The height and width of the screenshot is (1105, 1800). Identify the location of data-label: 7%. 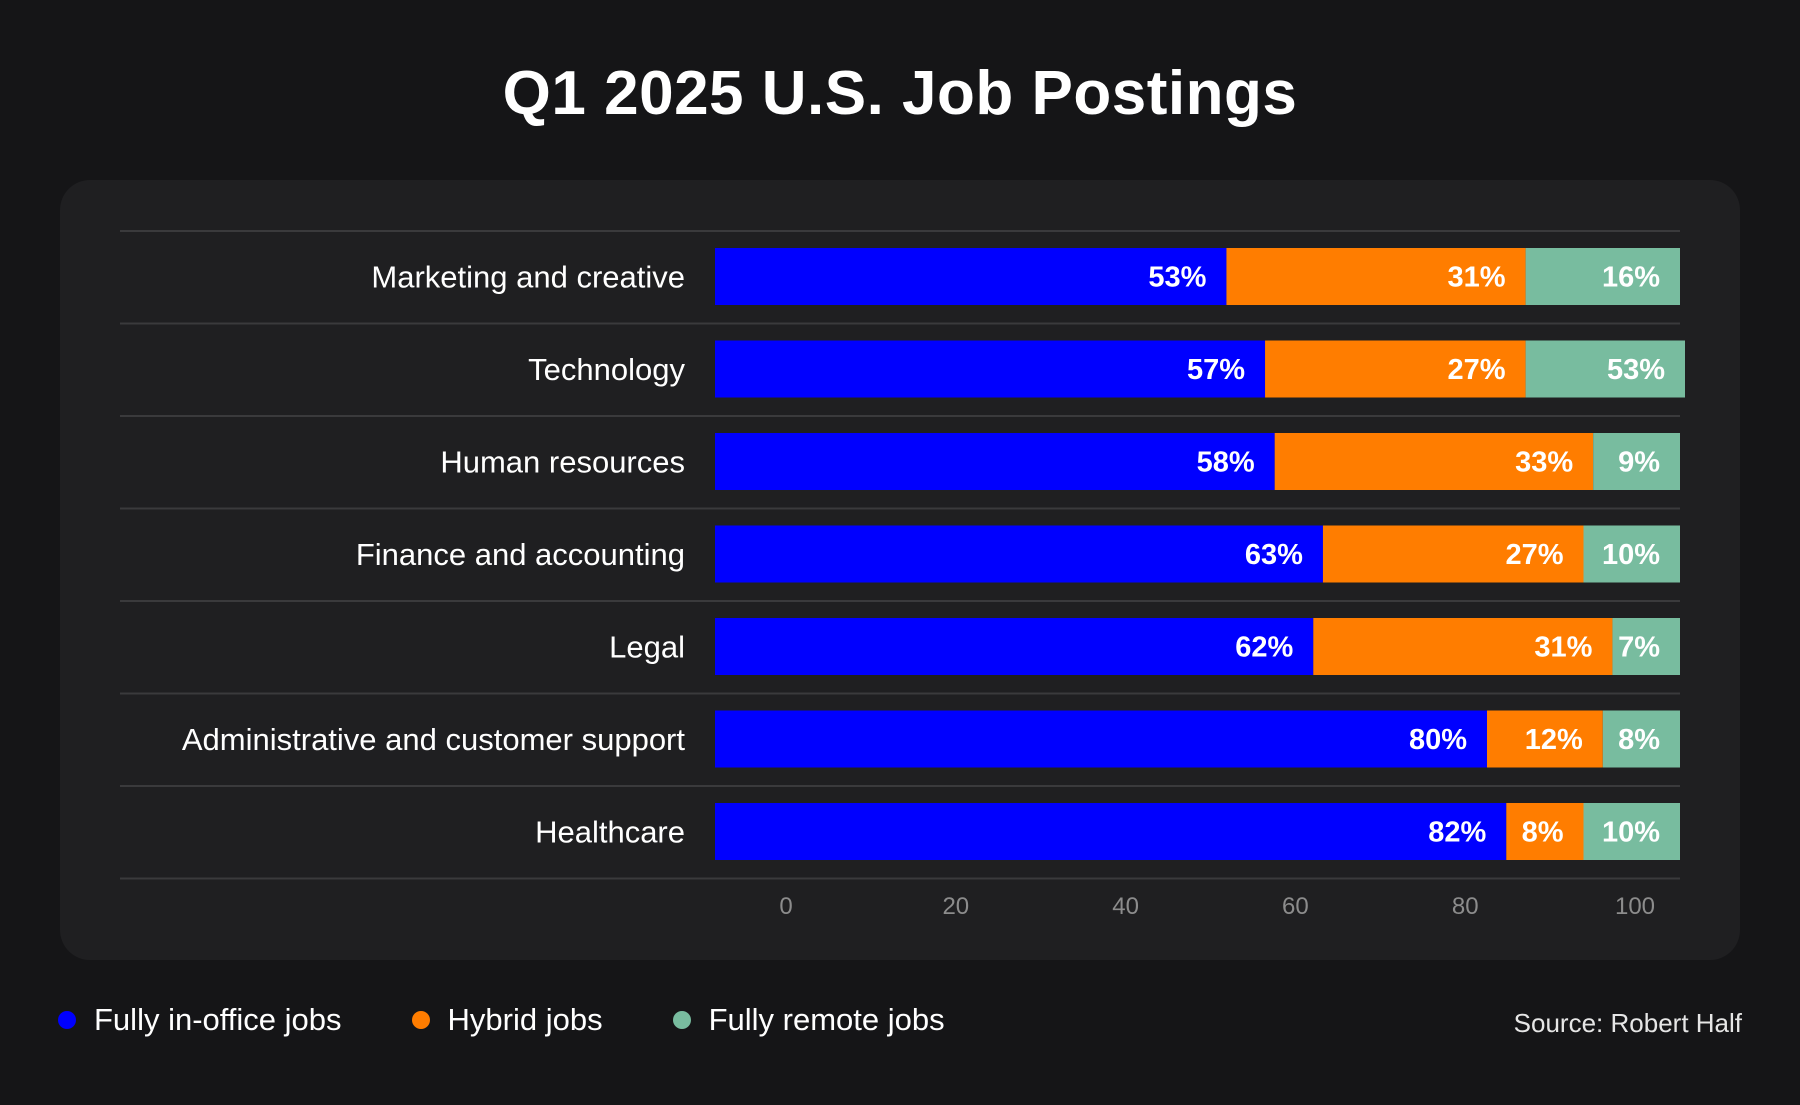
(1639, 648).